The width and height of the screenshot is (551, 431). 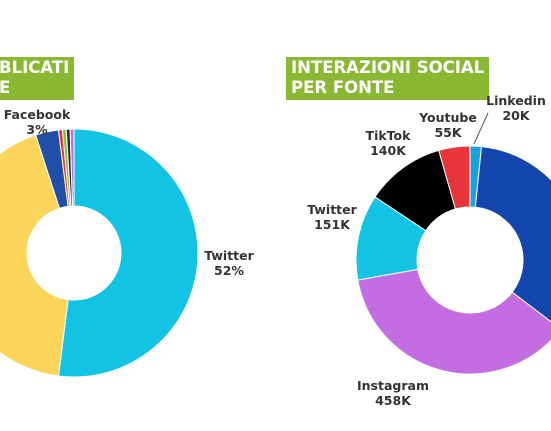 I want to click on right-label-instagram: Instagram 458K, so click(x=393, y=393).